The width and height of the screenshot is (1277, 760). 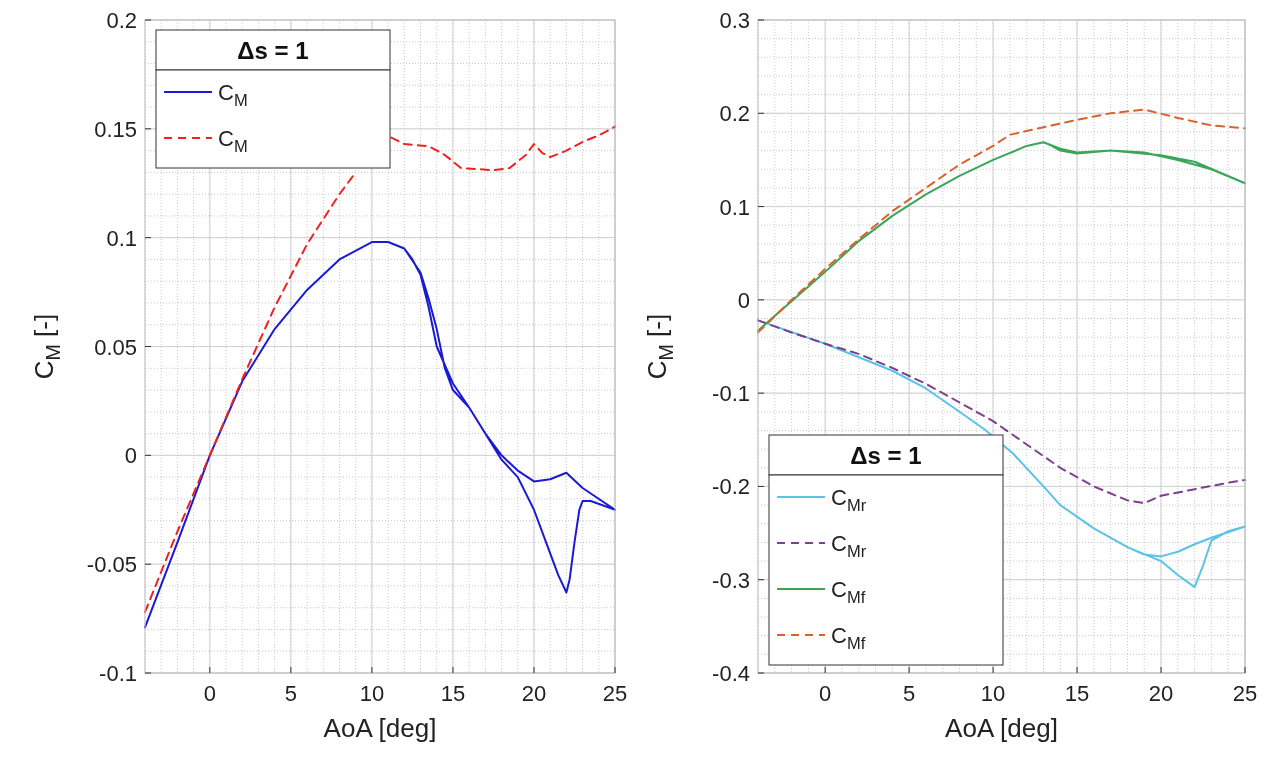 What do you see at coordinates (734, 20) in the screenshot?
I see `y-tick-label: 0.3` at bounding box center [734, 20].